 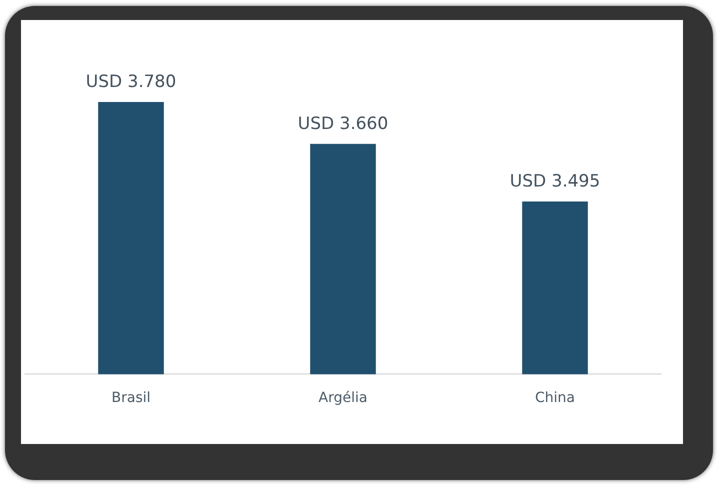 What do you see at coordinates (131, 398) in the screenshot?
I see `x-tick-label: Brasil` at bounding box center [131, 398].